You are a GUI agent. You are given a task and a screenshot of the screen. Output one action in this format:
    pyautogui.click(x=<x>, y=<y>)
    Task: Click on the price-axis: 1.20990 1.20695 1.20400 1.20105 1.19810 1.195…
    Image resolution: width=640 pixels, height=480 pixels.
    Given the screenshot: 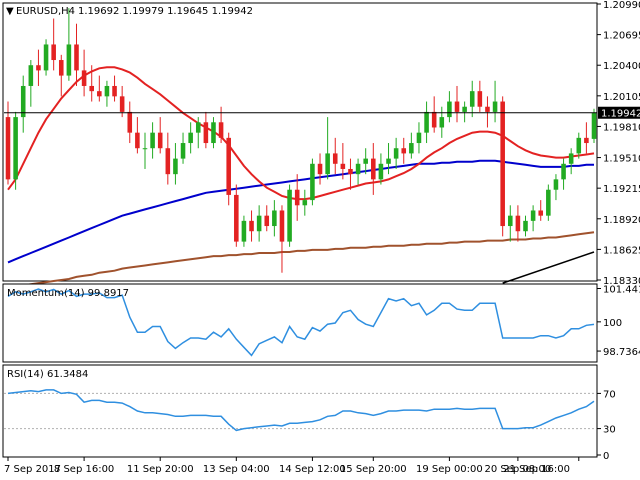 What is the action you would take?
    pyautogui.click(x=618, y=143)
    